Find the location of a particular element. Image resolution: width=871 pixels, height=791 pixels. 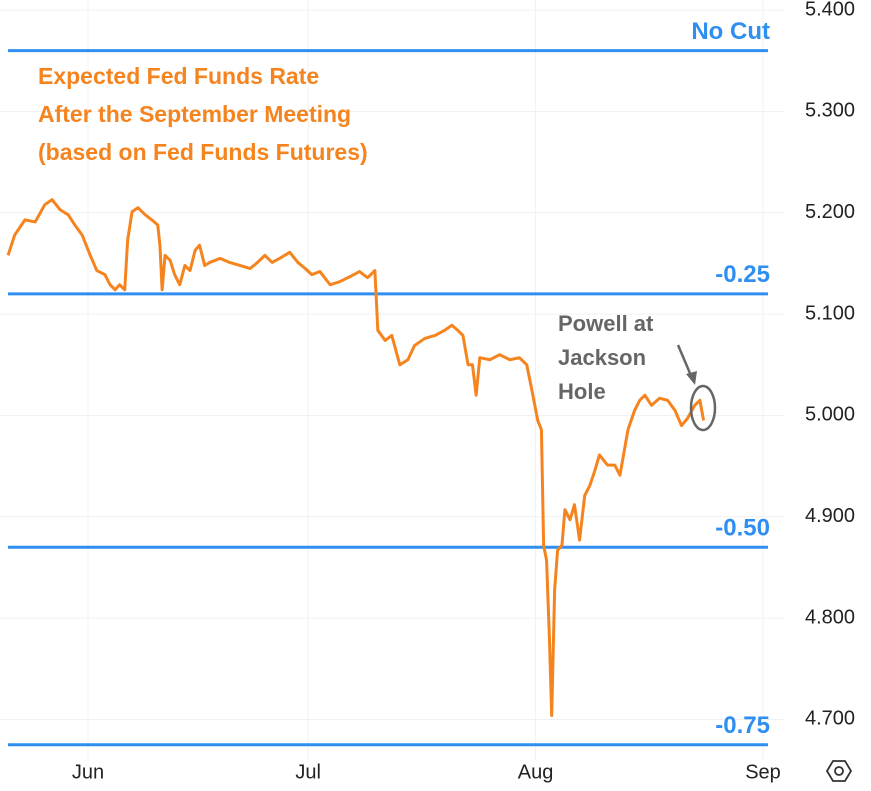

x-tick-label: Jun is located at coordinates (88, 772).